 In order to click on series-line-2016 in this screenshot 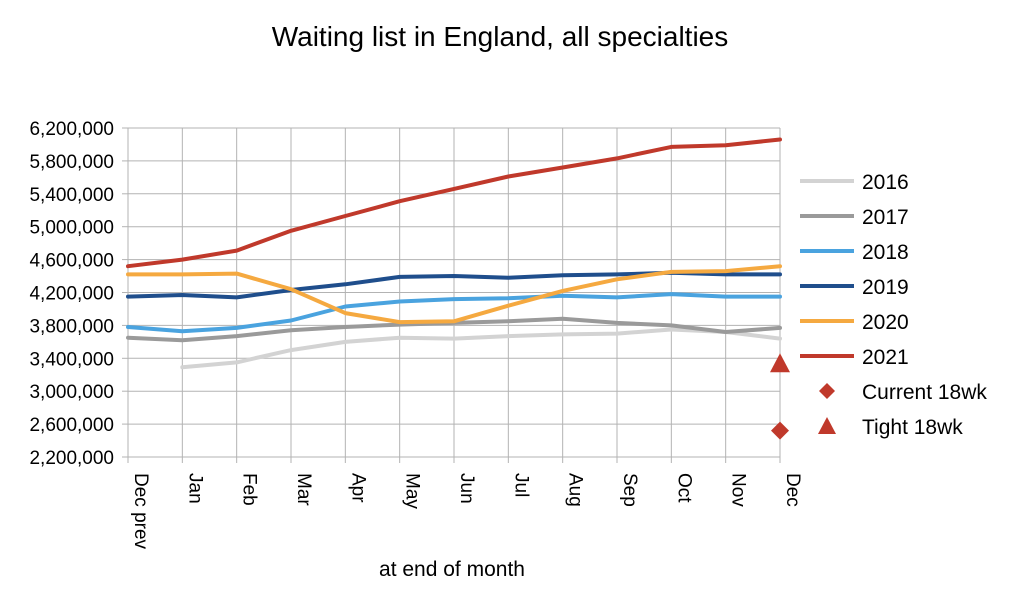, I will do `click(481, 348)`.